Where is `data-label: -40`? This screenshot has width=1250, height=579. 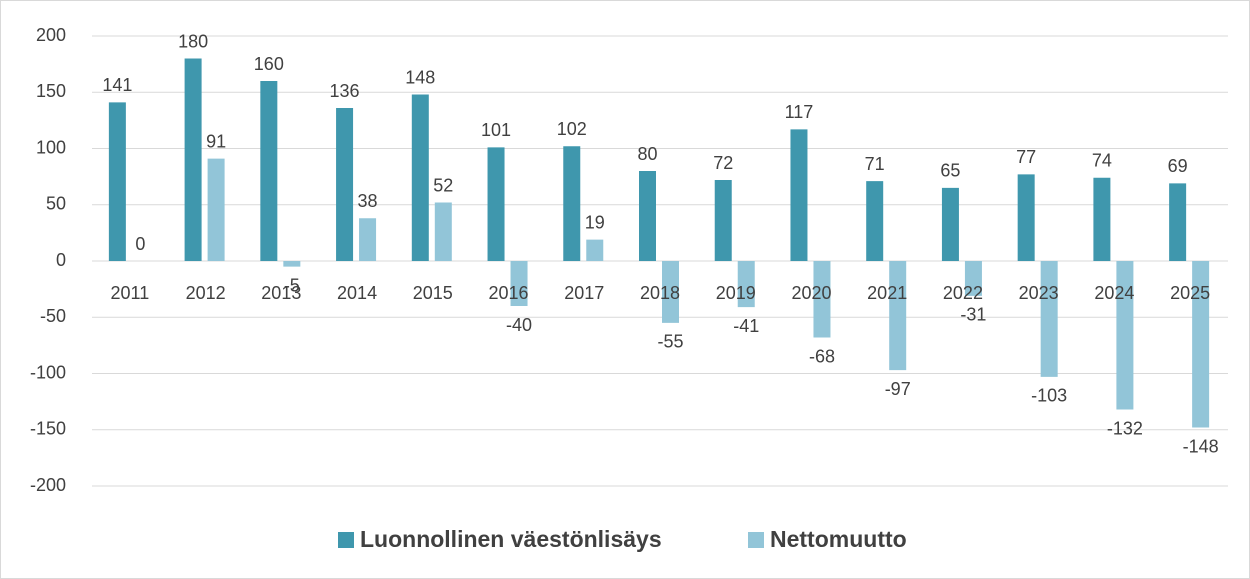 data-label: -40 is located at coordinates (519, 325).